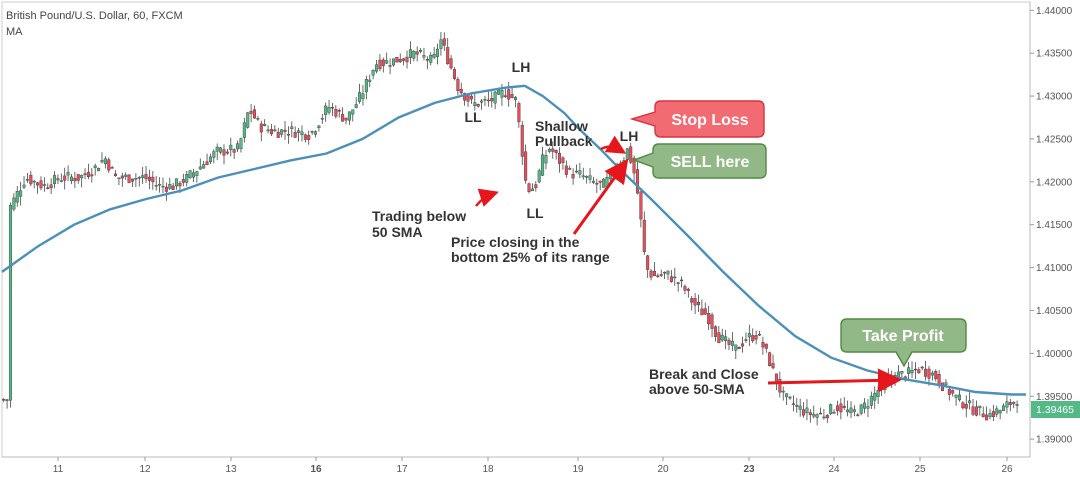  What do you see at coordinates (1054, 11) in the screenshot?
I see `y-tick-label: 1.44000` at bounding box center [1054, 11].